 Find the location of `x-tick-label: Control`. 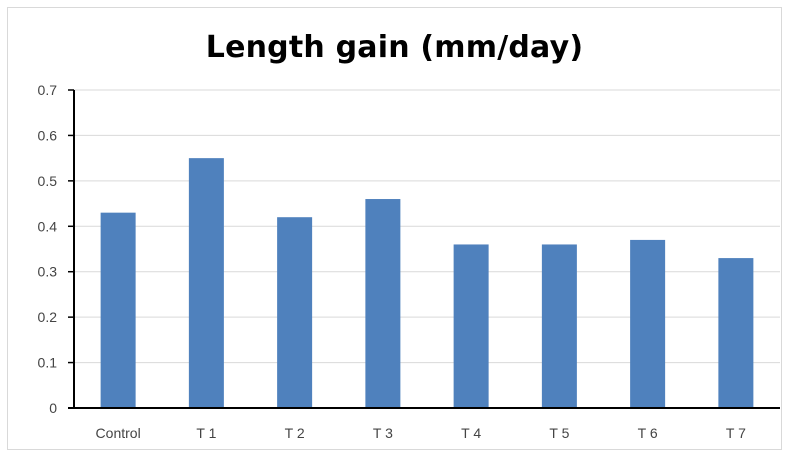

x-tick-label: Control is located at coordinates (118, 433).